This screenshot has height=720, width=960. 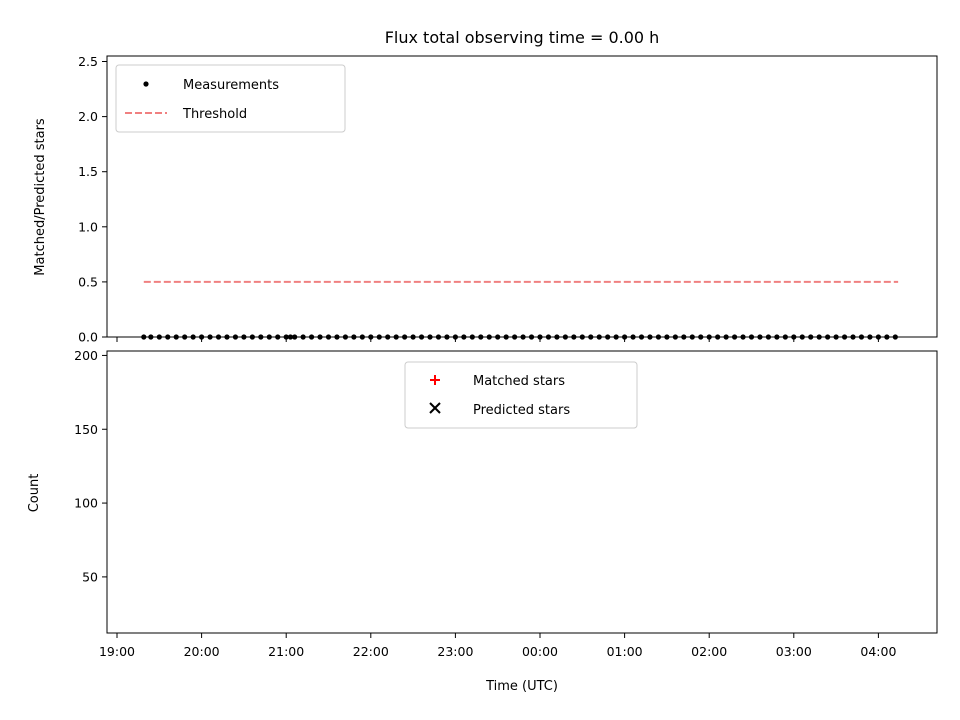 I want to click on bottom-legend: Matched stars Predicted stars, so click(x=521, y=395).